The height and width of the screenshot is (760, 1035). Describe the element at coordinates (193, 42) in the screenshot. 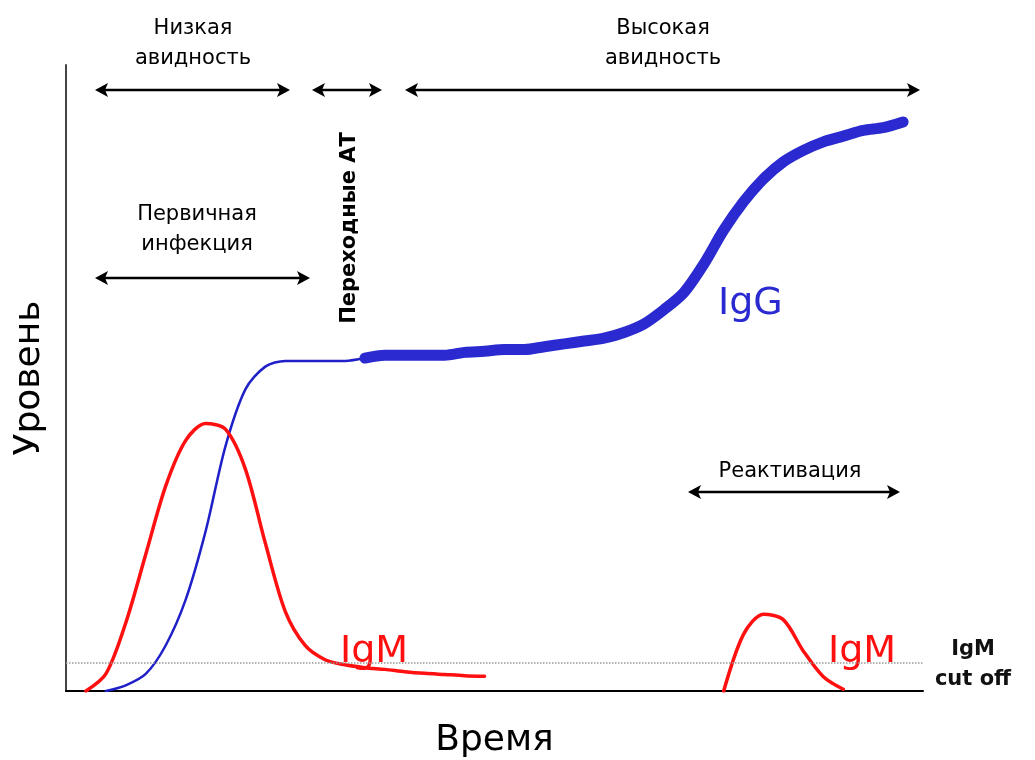

I see `text: Низкая авидность` at that location.